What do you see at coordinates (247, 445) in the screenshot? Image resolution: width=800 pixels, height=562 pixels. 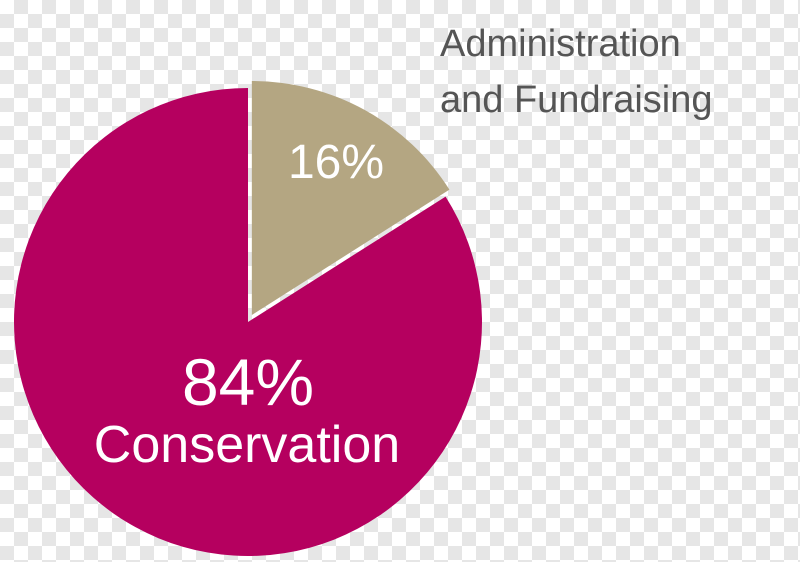 I see `slice-name-label-conservation: Conservation` at bounding box center [247, 445].